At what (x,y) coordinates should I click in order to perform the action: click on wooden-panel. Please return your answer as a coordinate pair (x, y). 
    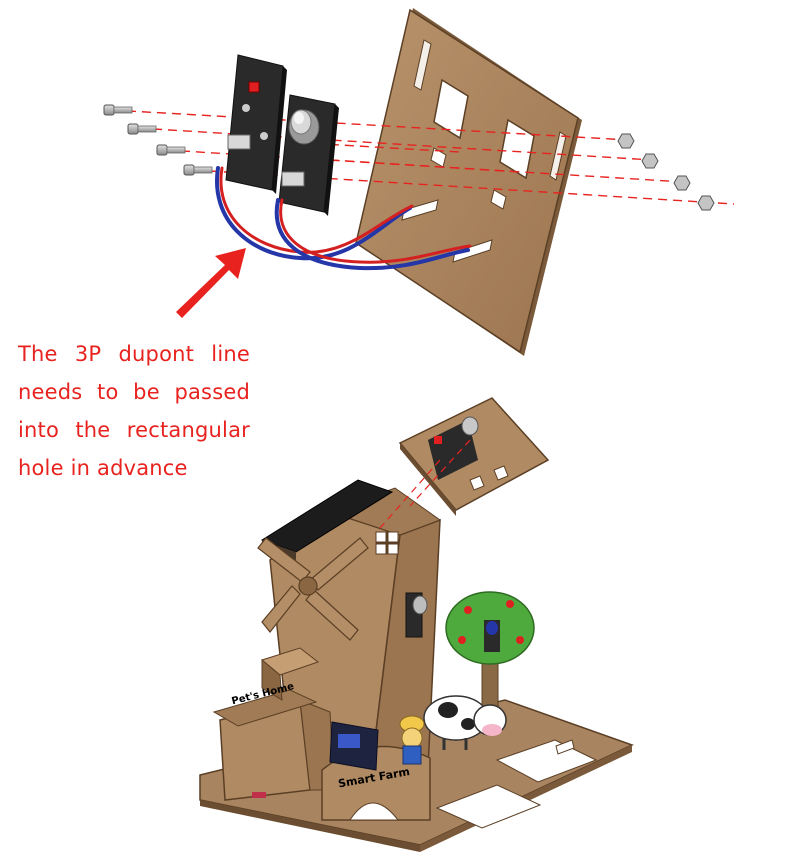
    Looking at the image, I should click on (468, 182).